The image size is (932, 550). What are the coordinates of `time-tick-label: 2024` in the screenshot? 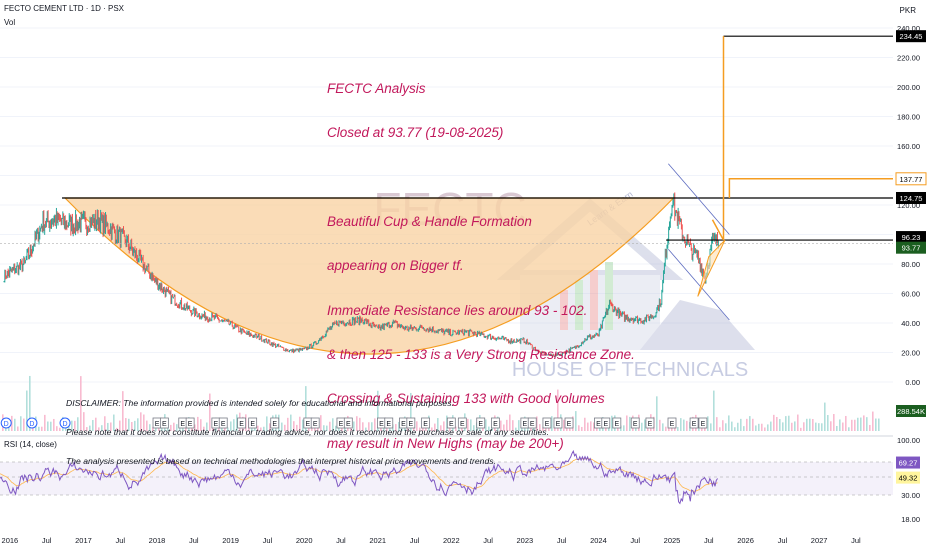 It's located at (598, 540).